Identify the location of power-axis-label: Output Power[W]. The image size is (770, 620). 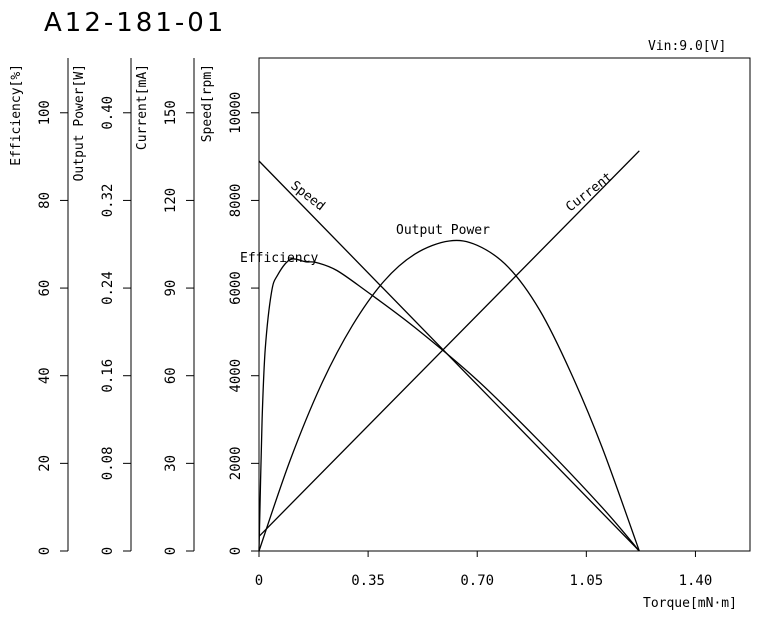
(79, 122).